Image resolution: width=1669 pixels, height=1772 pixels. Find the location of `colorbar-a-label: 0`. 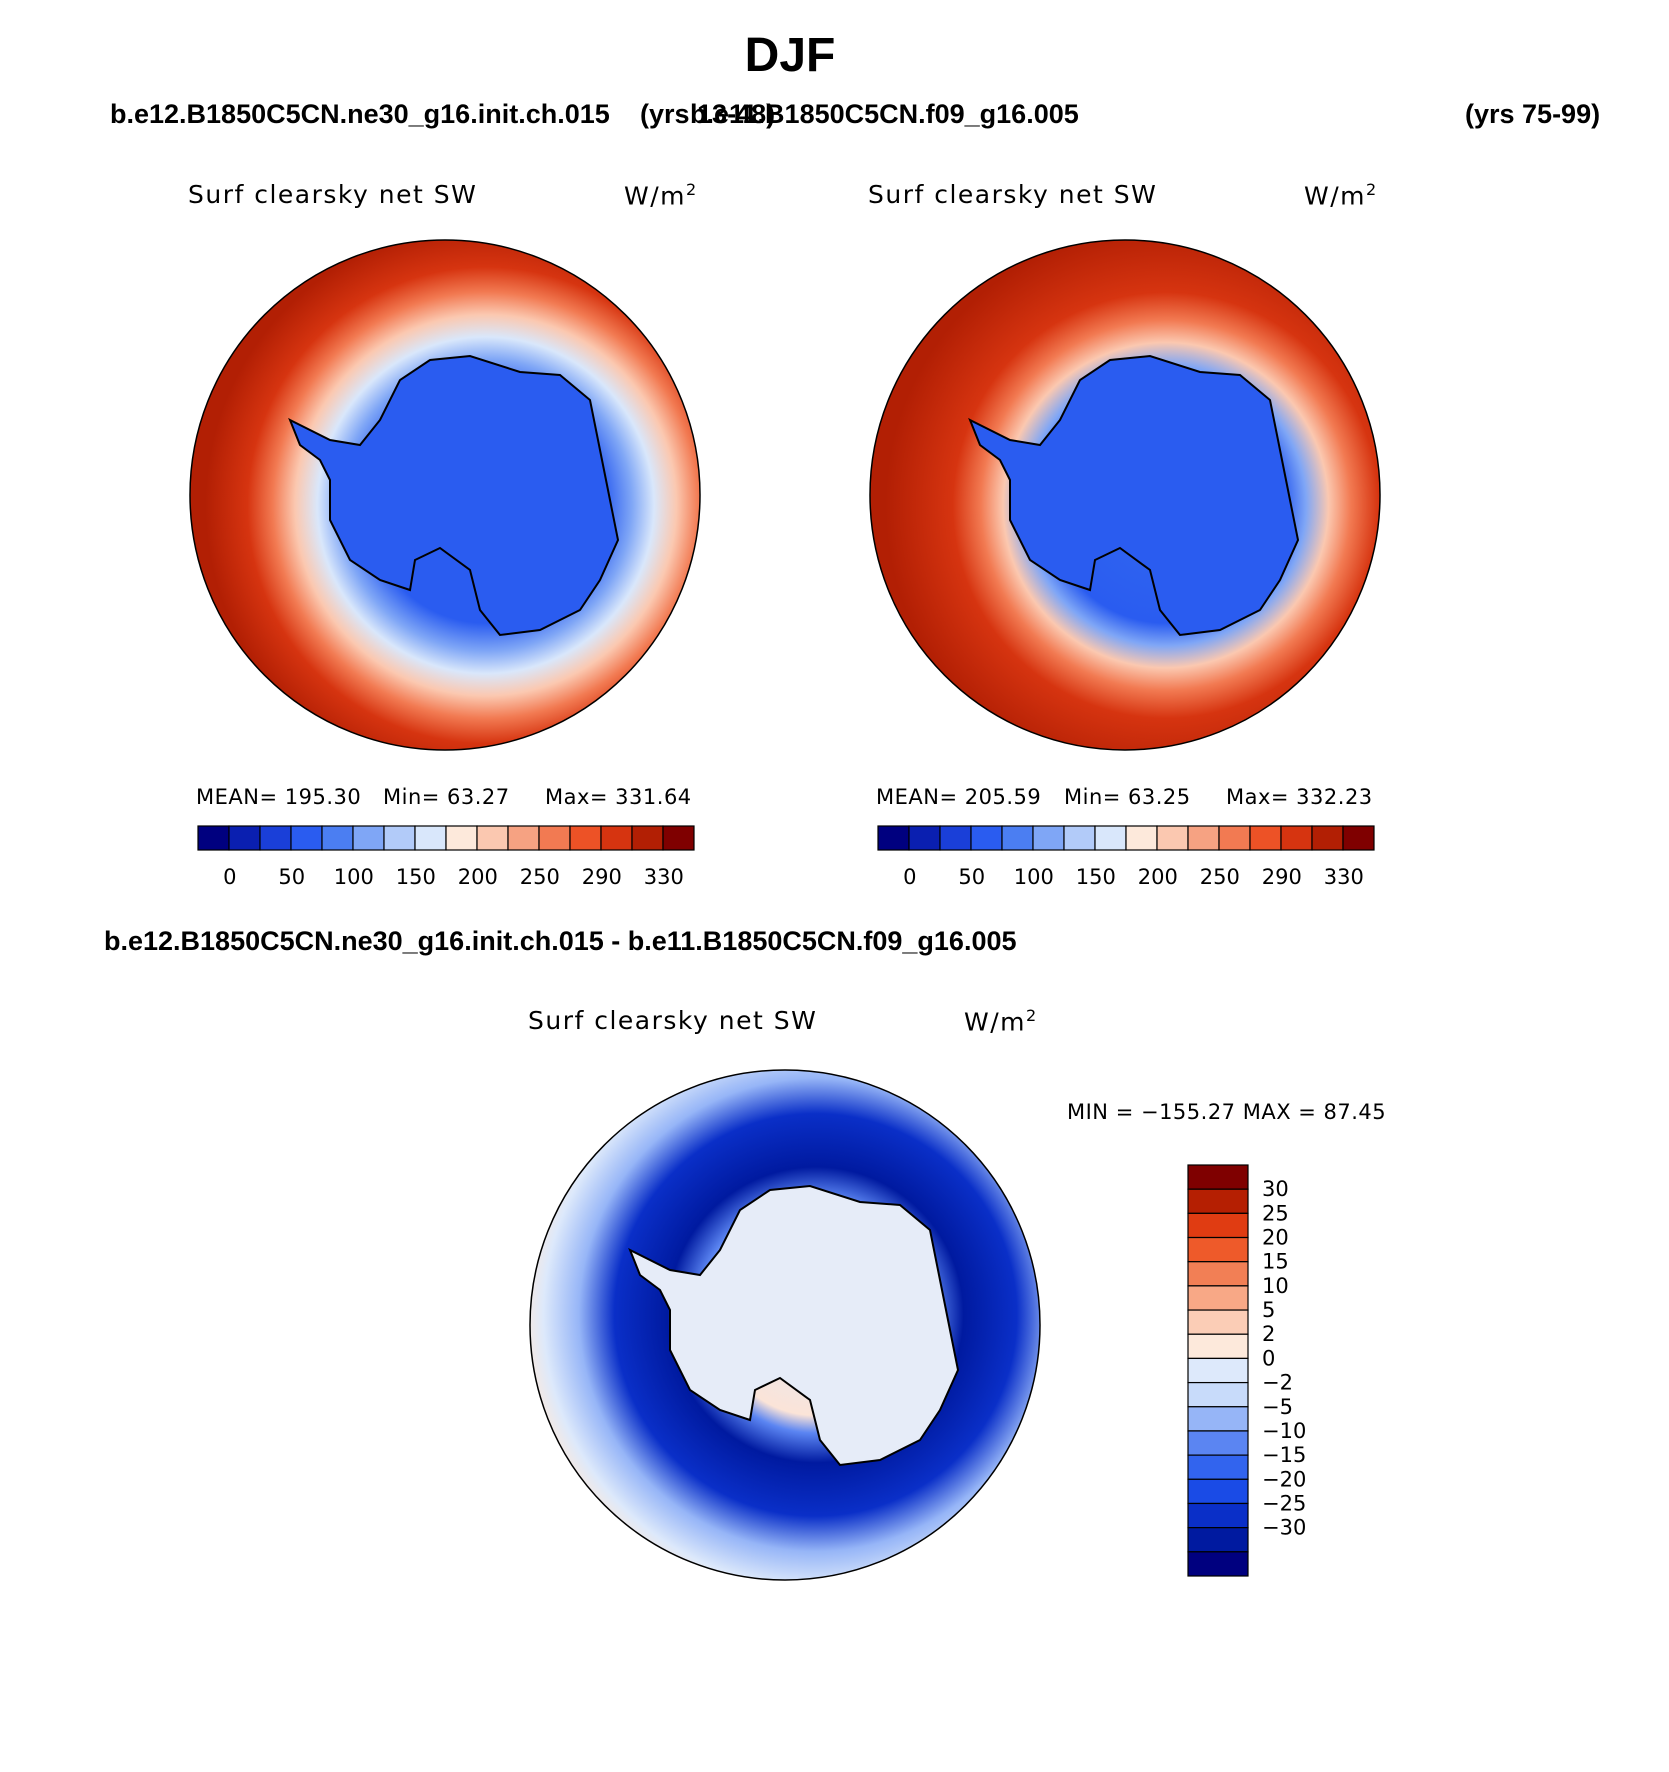

colorbar-a-label: 0 is located at coordinates (229, 877).